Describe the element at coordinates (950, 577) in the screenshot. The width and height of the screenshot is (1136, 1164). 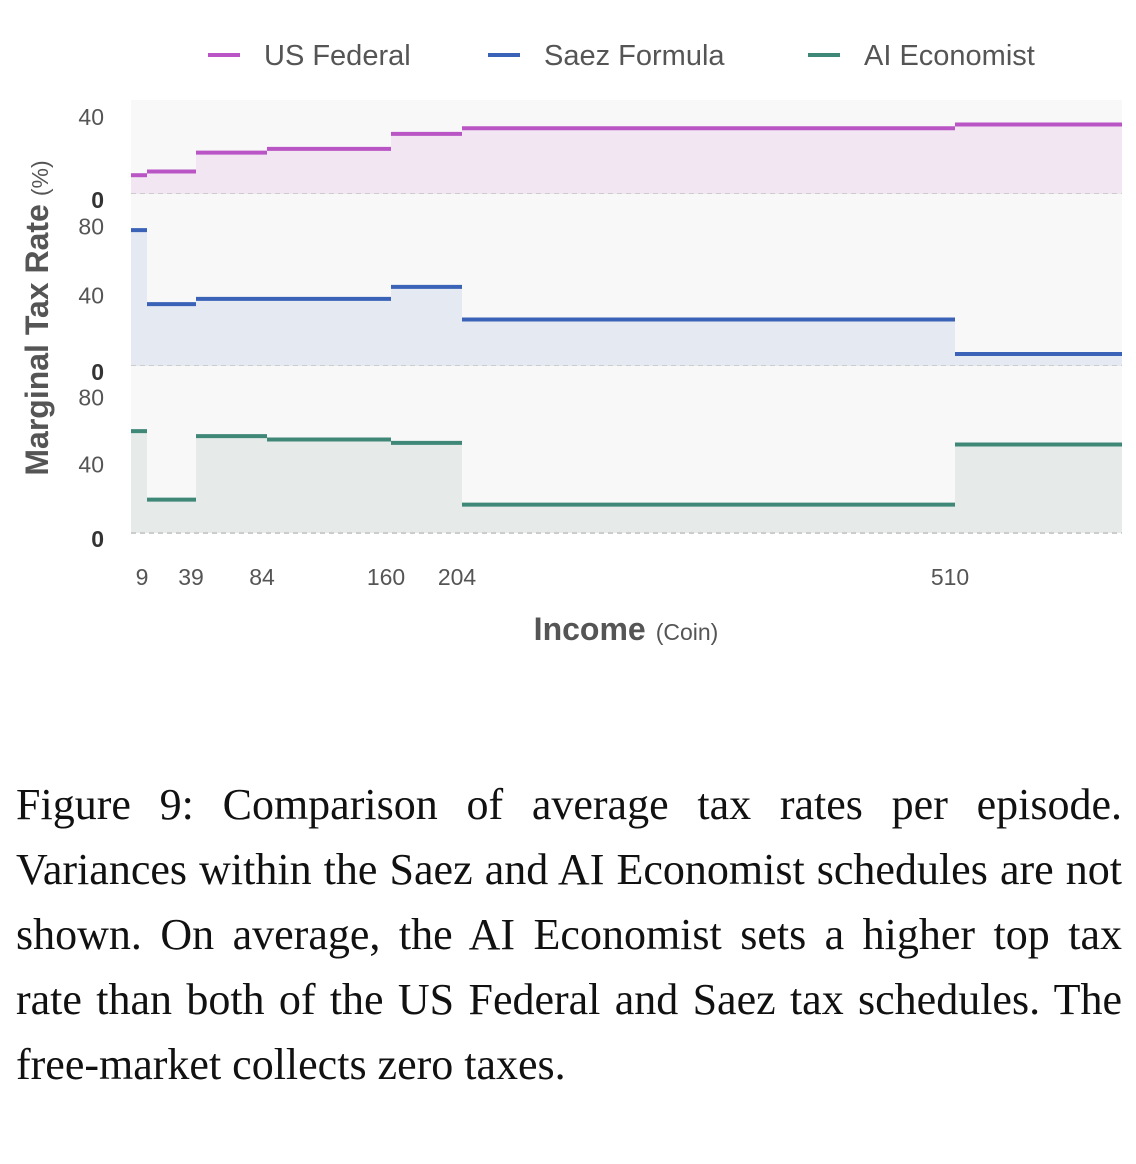
I see `x-tick-510: 510` at that location.